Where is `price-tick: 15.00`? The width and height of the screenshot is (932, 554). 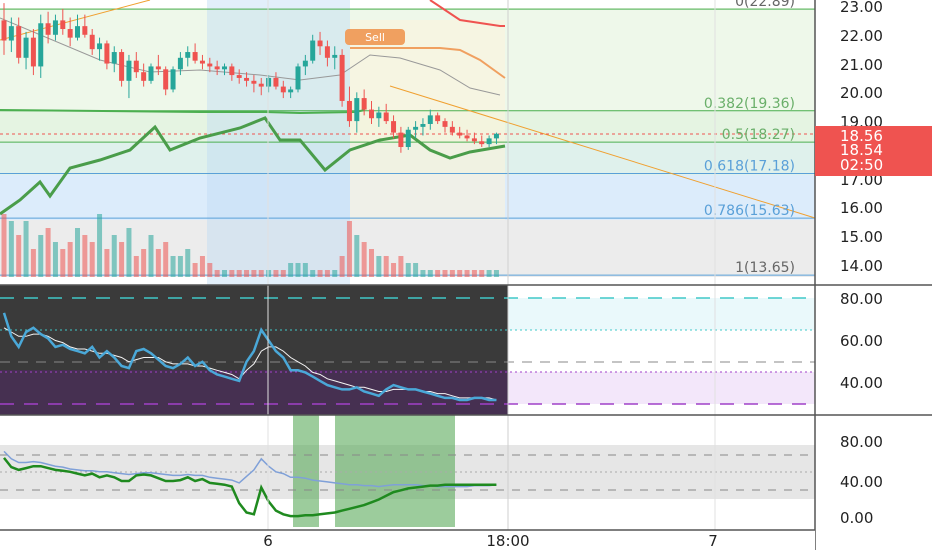 price-tick: 15.00 is located at coordinates (861, 237).